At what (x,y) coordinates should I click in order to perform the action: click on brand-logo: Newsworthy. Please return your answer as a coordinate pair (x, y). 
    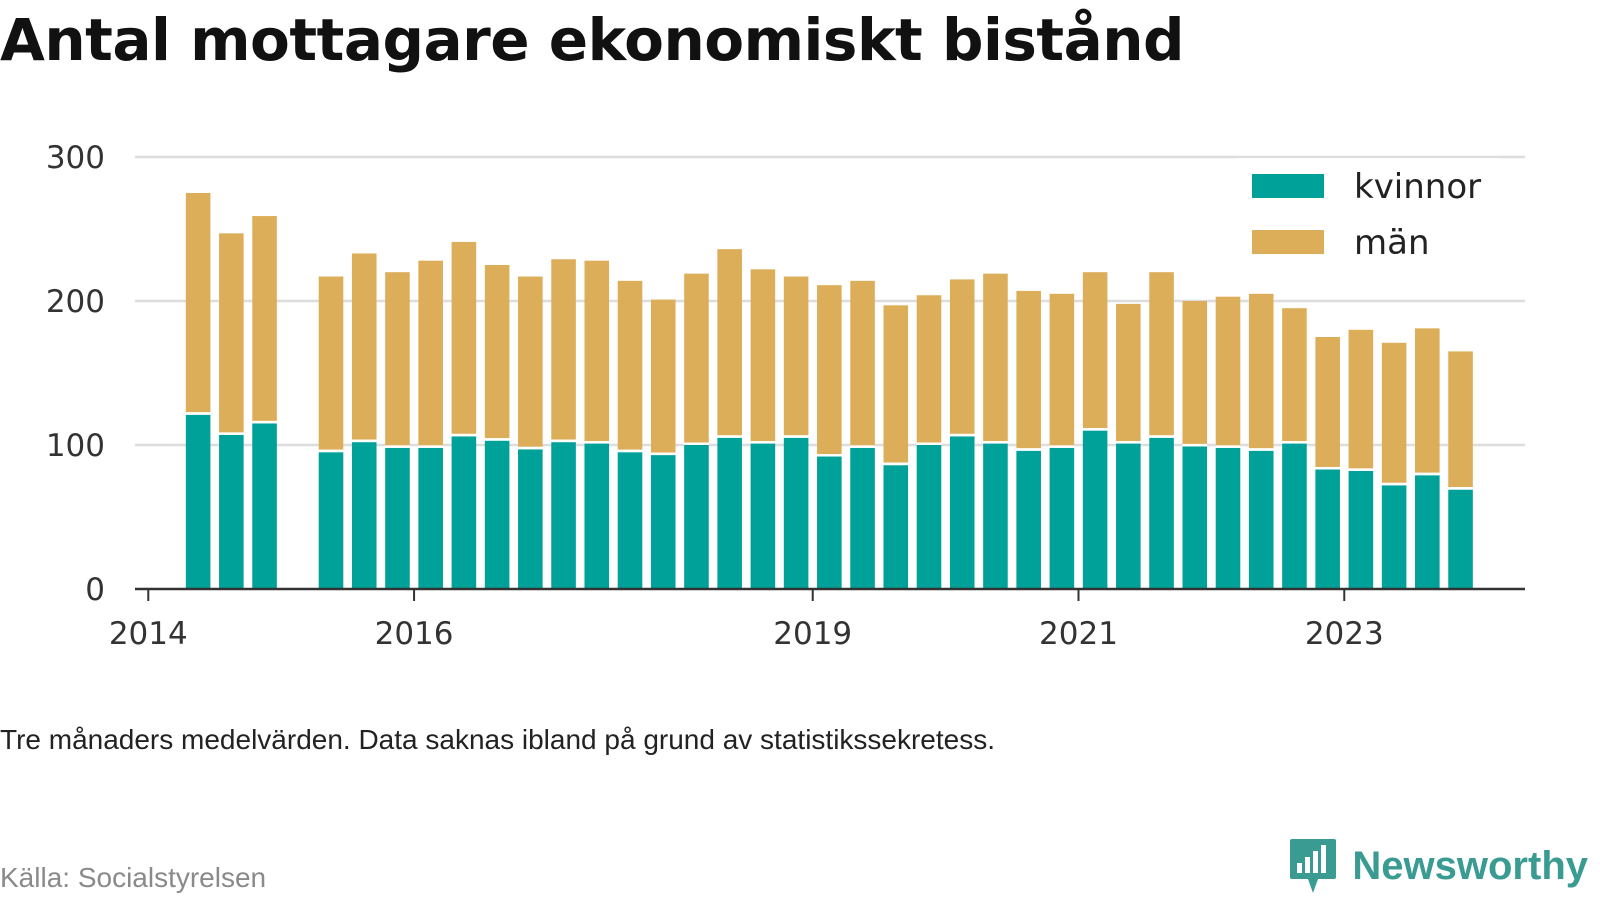
    Looking at the image, I should click on (1438, 866).